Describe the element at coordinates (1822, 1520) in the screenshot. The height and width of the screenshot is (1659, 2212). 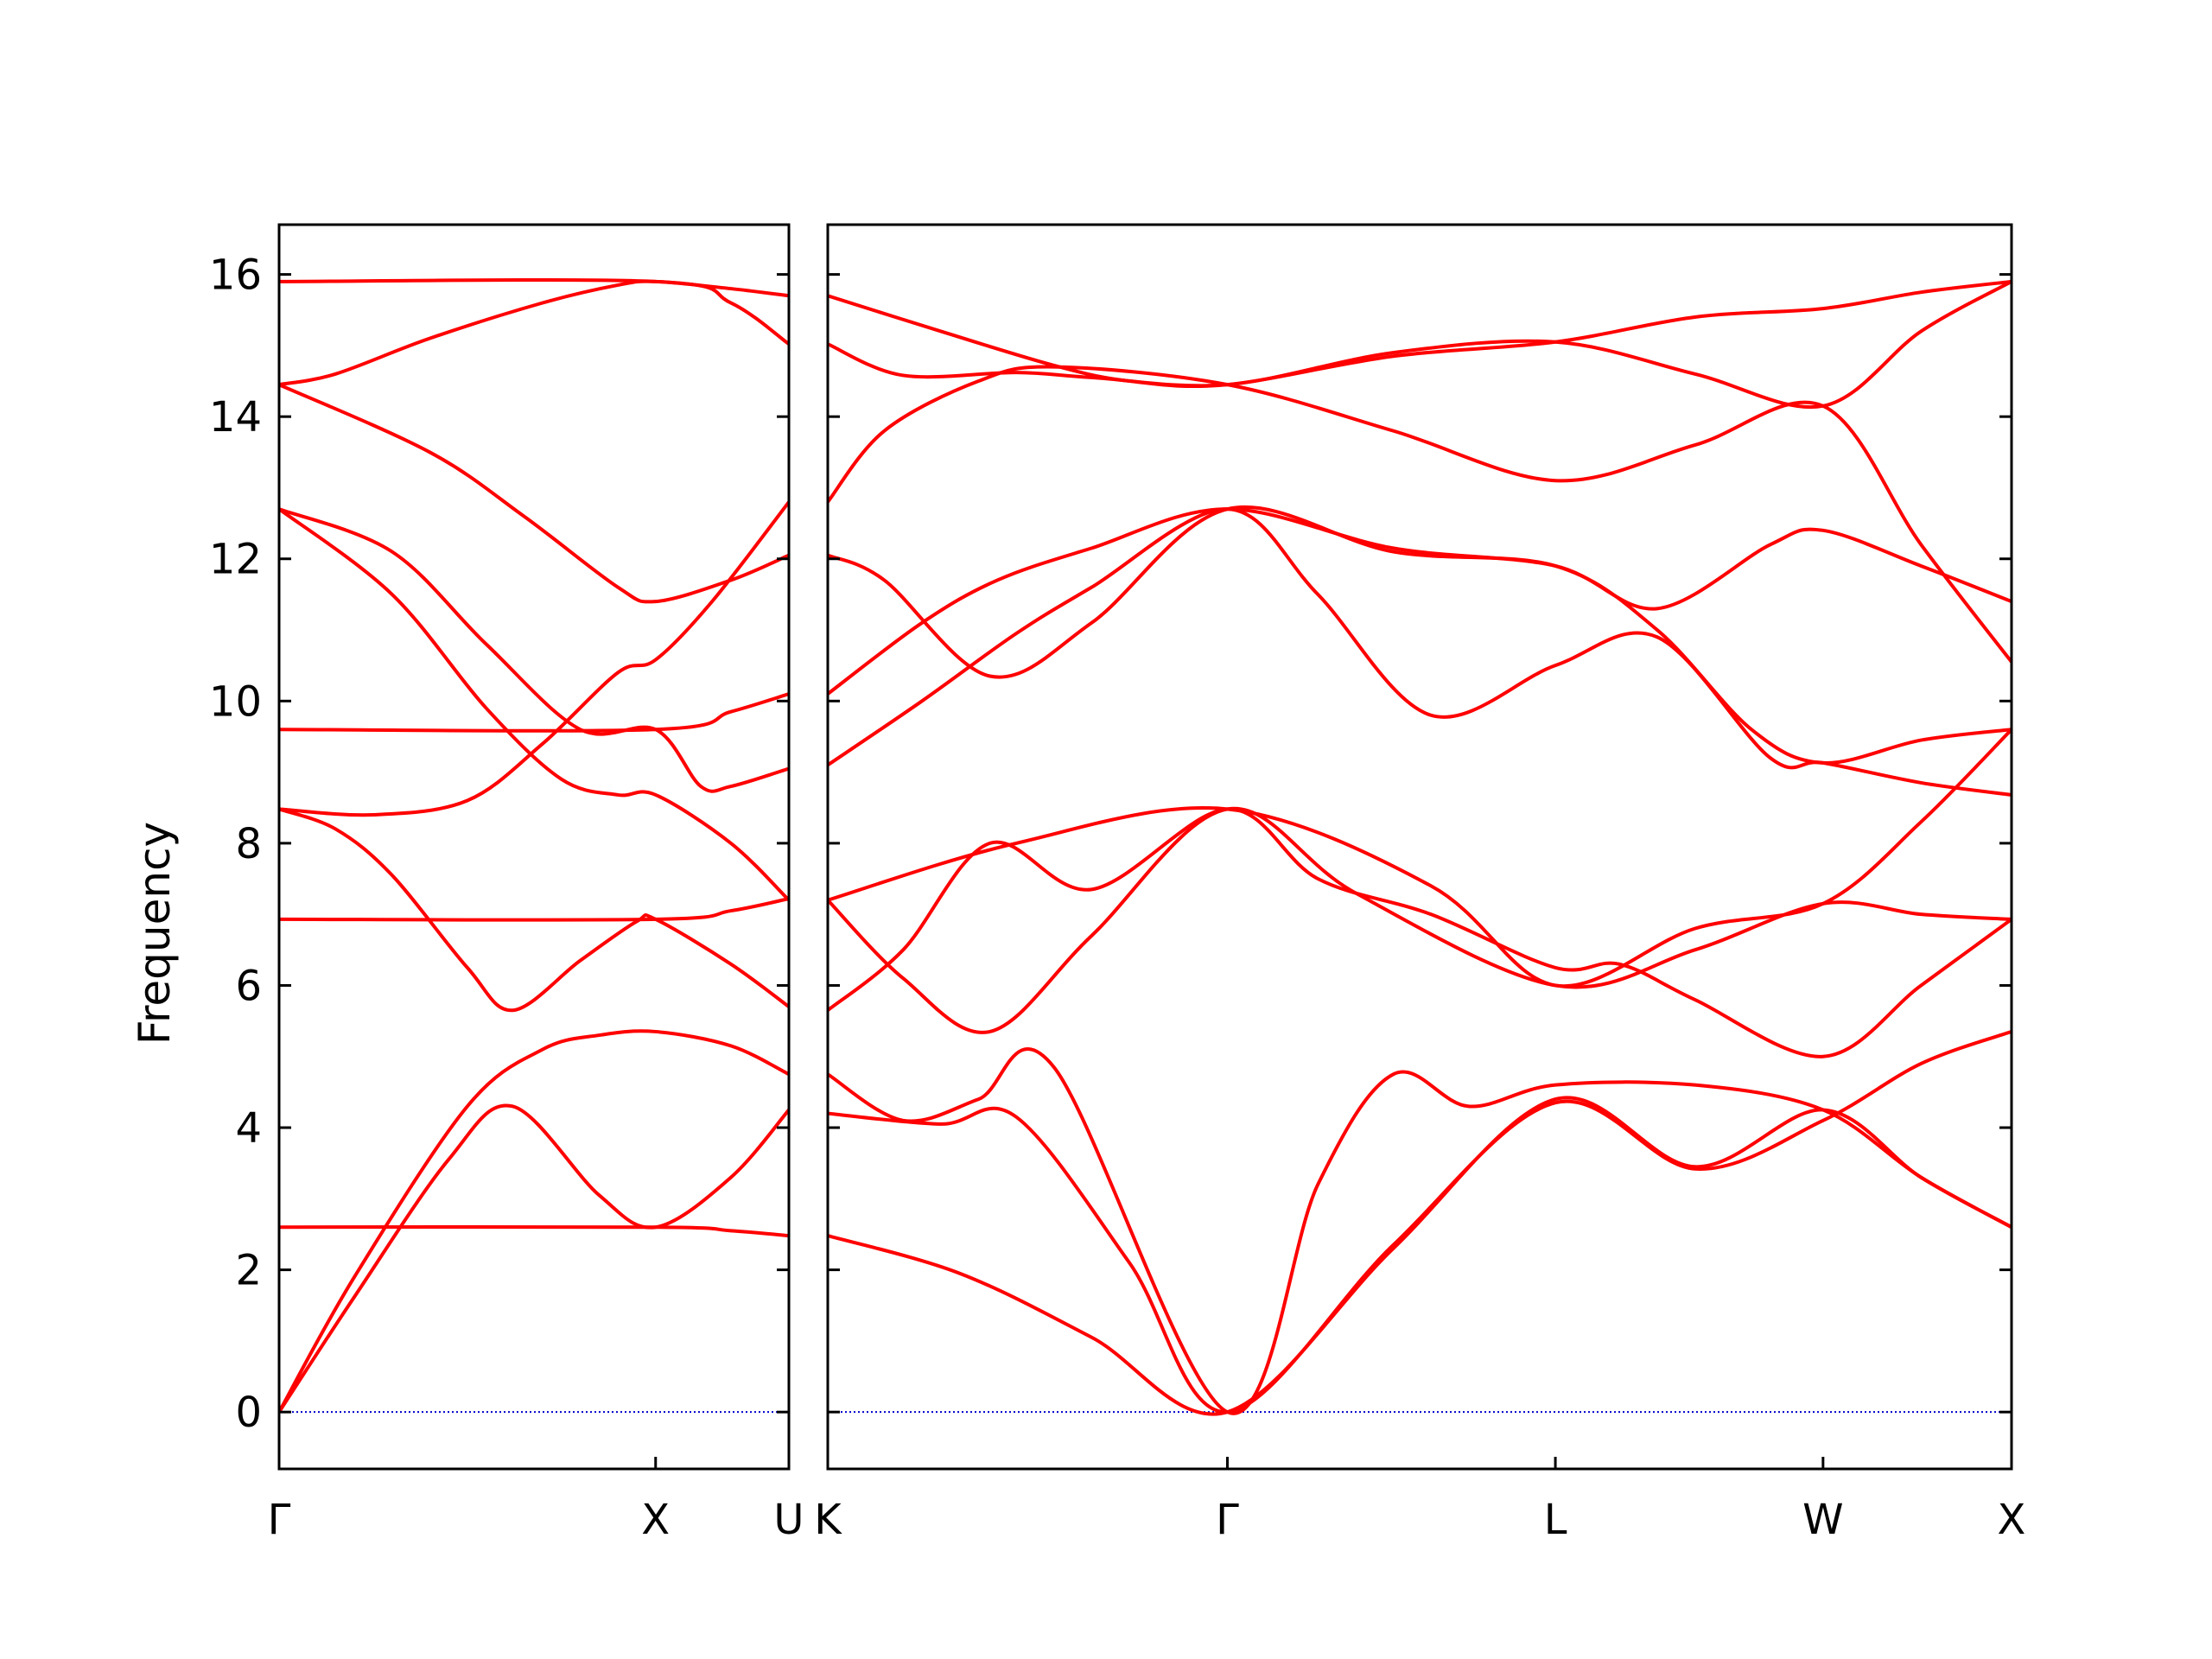
I see `x-tick-label: W` at that location.